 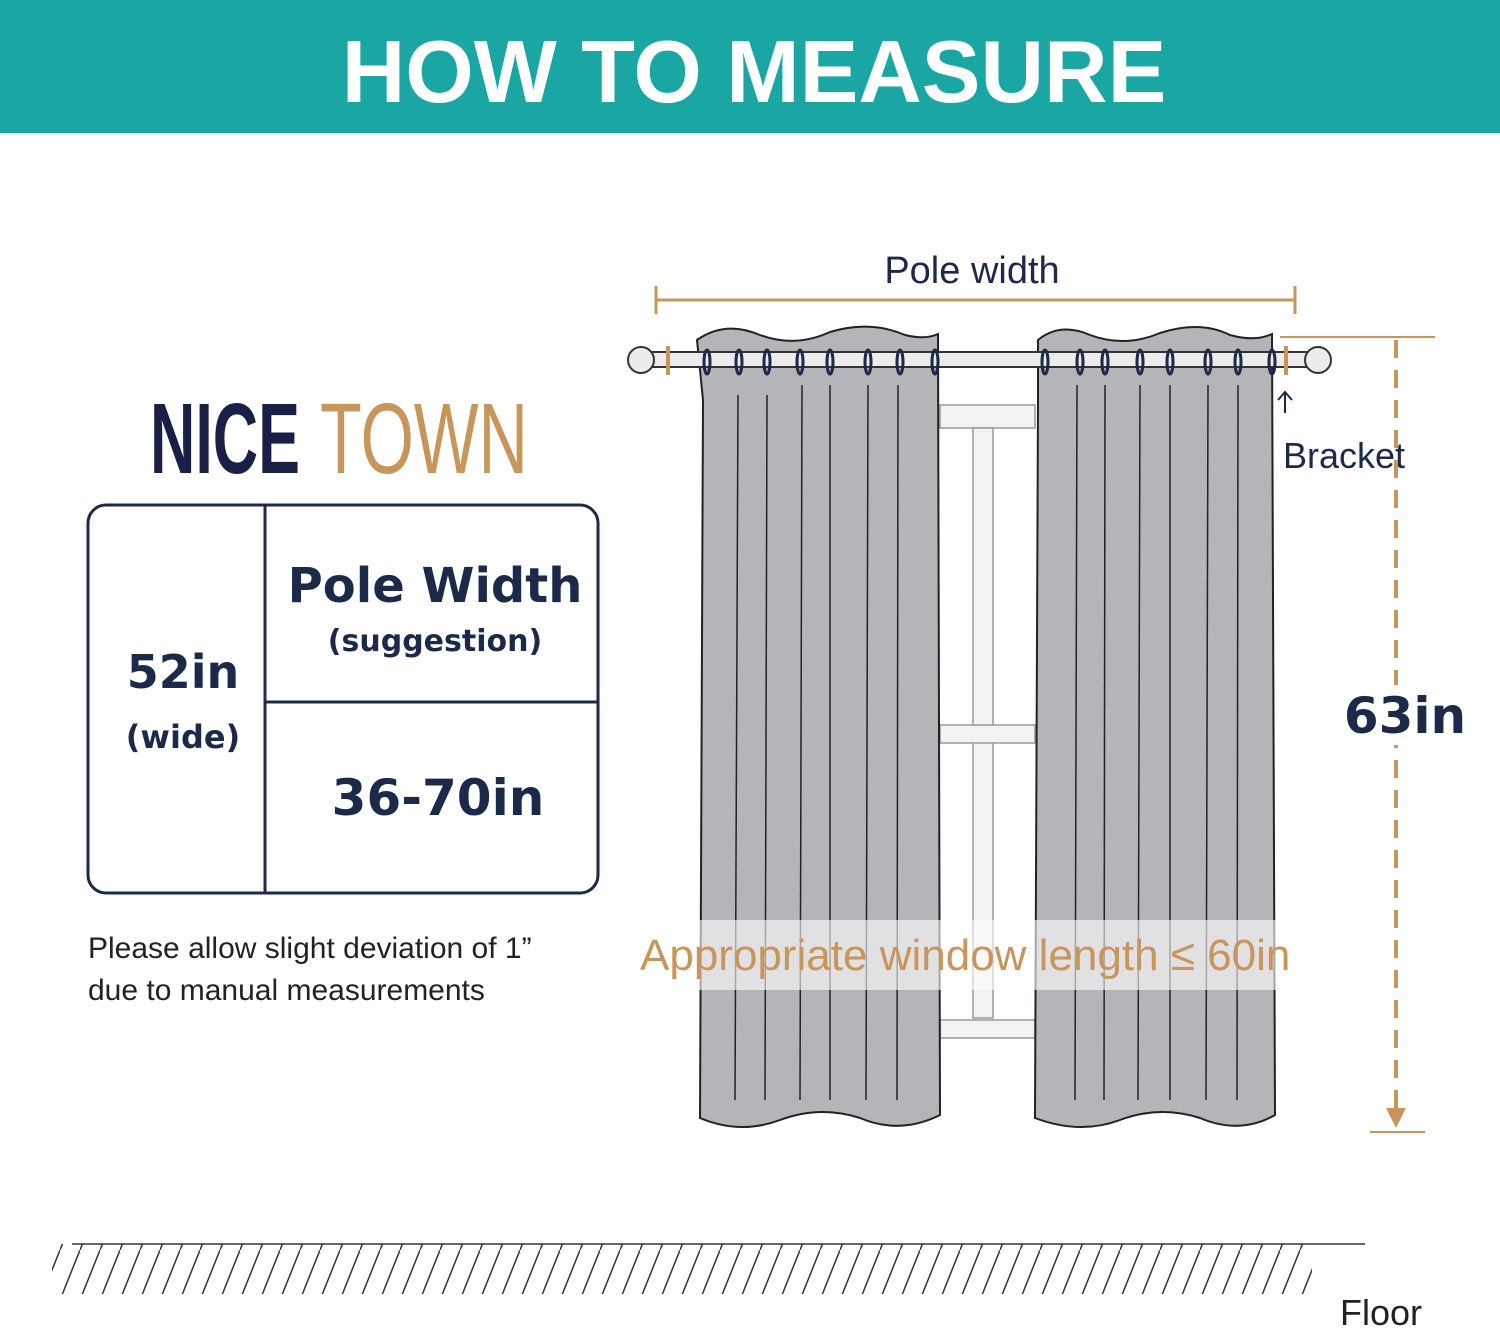 I want to click on bracket-arrow-icon, so click(x=1285, y=401).